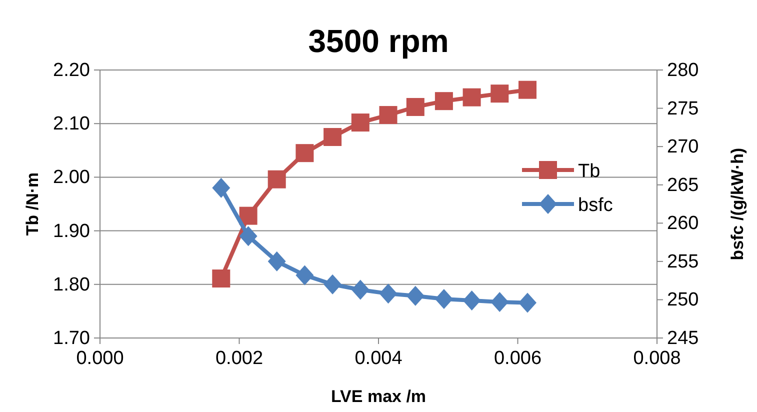  Describe the element at coordinates (683, 147) in the screenshot. I see `y2-tick-label: 270` at that location.